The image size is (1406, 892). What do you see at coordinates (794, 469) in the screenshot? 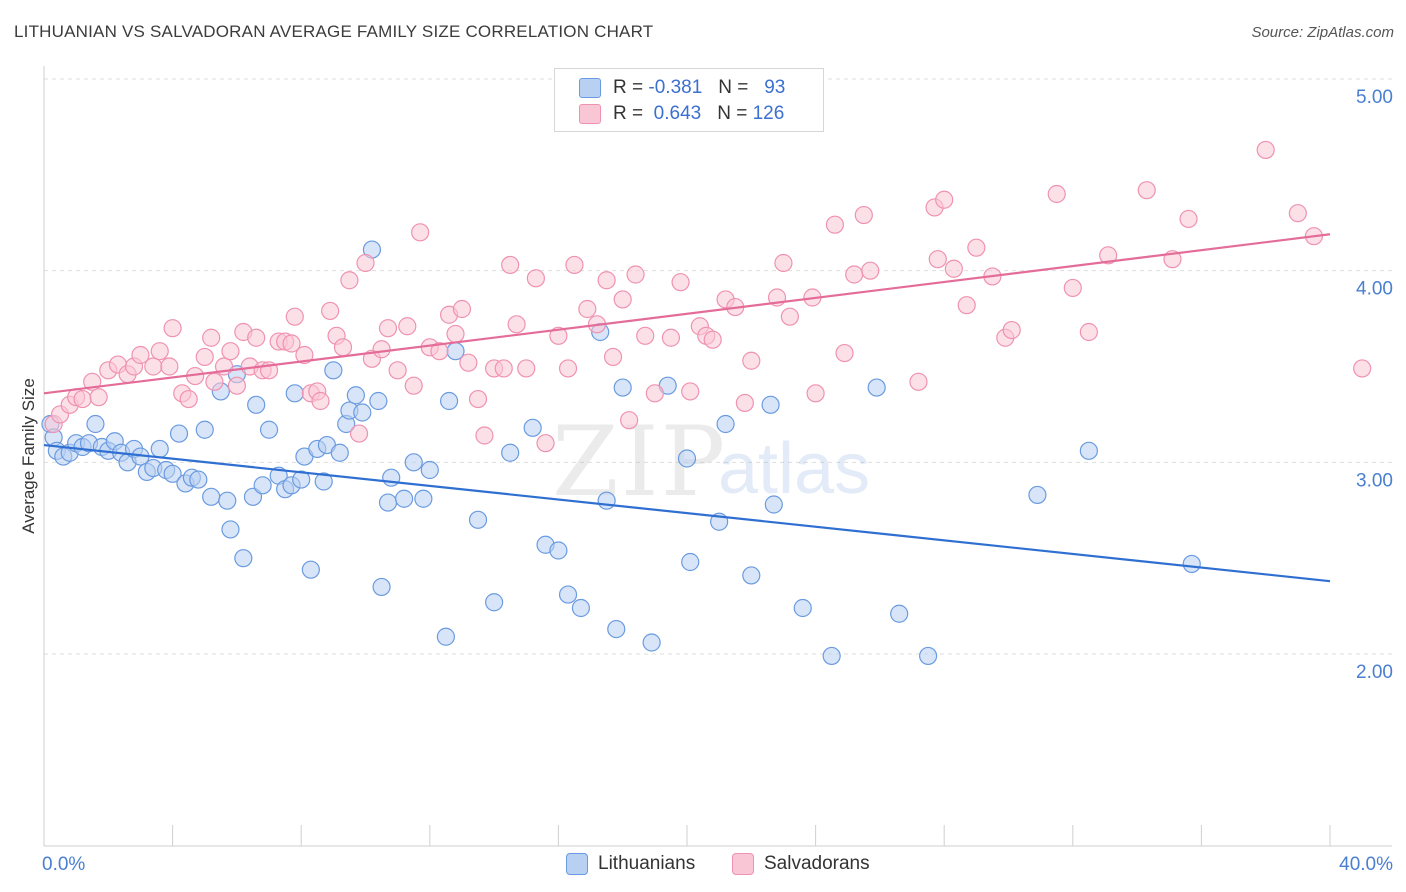
I see `watermark-atlas: atlas` at bounding box center [794, 469].